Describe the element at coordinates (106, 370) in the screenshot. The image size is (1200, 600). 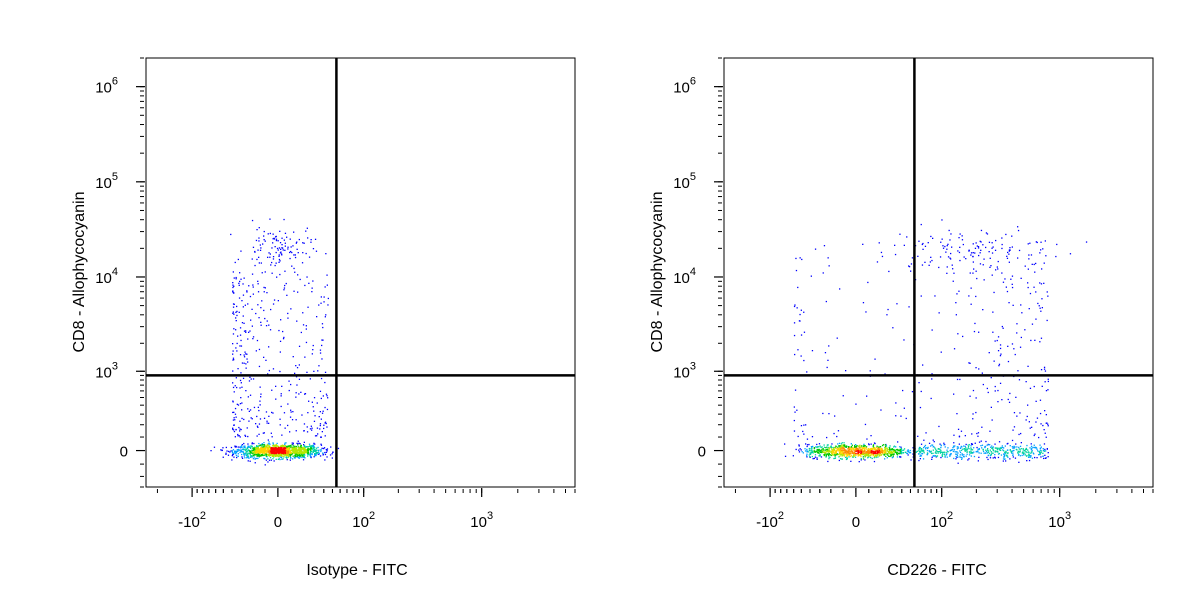
I see `y-tick-label: 10³` at that location.